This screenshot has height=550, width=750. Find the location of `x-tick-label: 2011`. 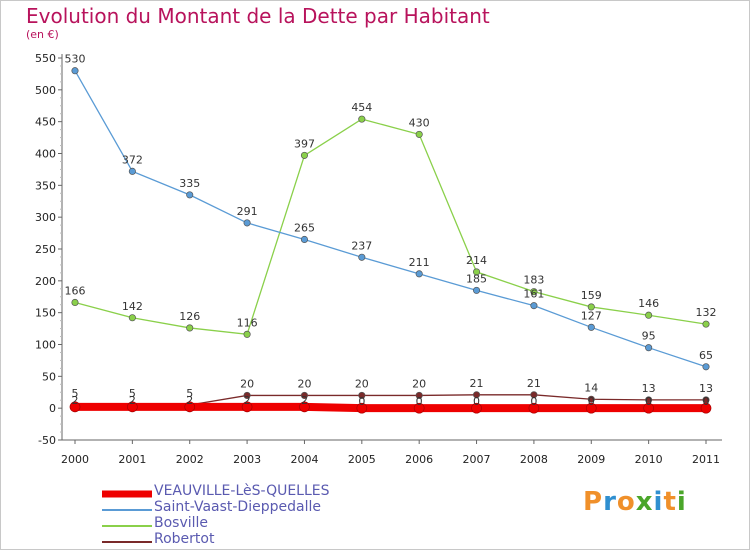

x-tick-label: 2011 is located at coordinates (706, 459).